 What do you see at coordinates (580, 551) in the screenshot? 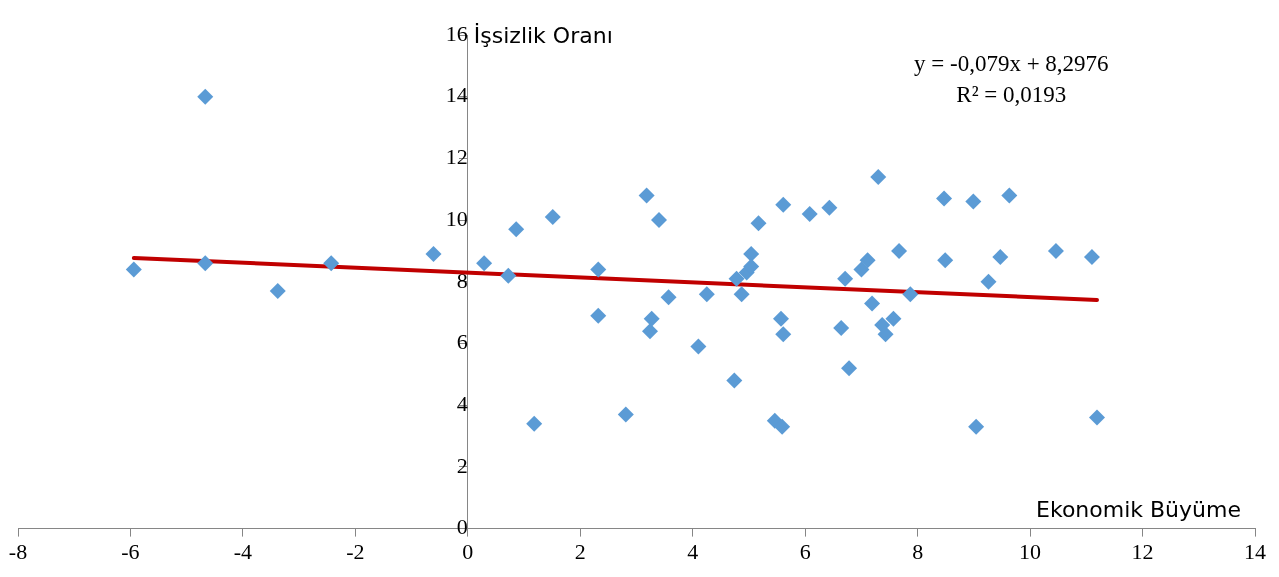
I see `x-tick-label: 2` at bounding box center [580, 551].